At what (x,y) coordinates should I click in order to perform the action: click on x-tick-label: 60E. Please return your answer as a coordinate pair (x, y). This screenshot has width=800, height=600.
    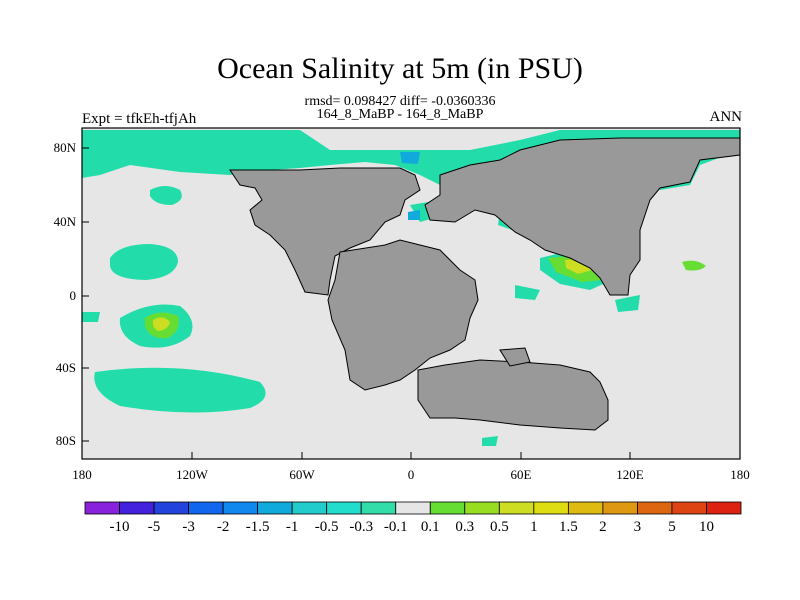
    Looking at the image, I should click on (521, 474).